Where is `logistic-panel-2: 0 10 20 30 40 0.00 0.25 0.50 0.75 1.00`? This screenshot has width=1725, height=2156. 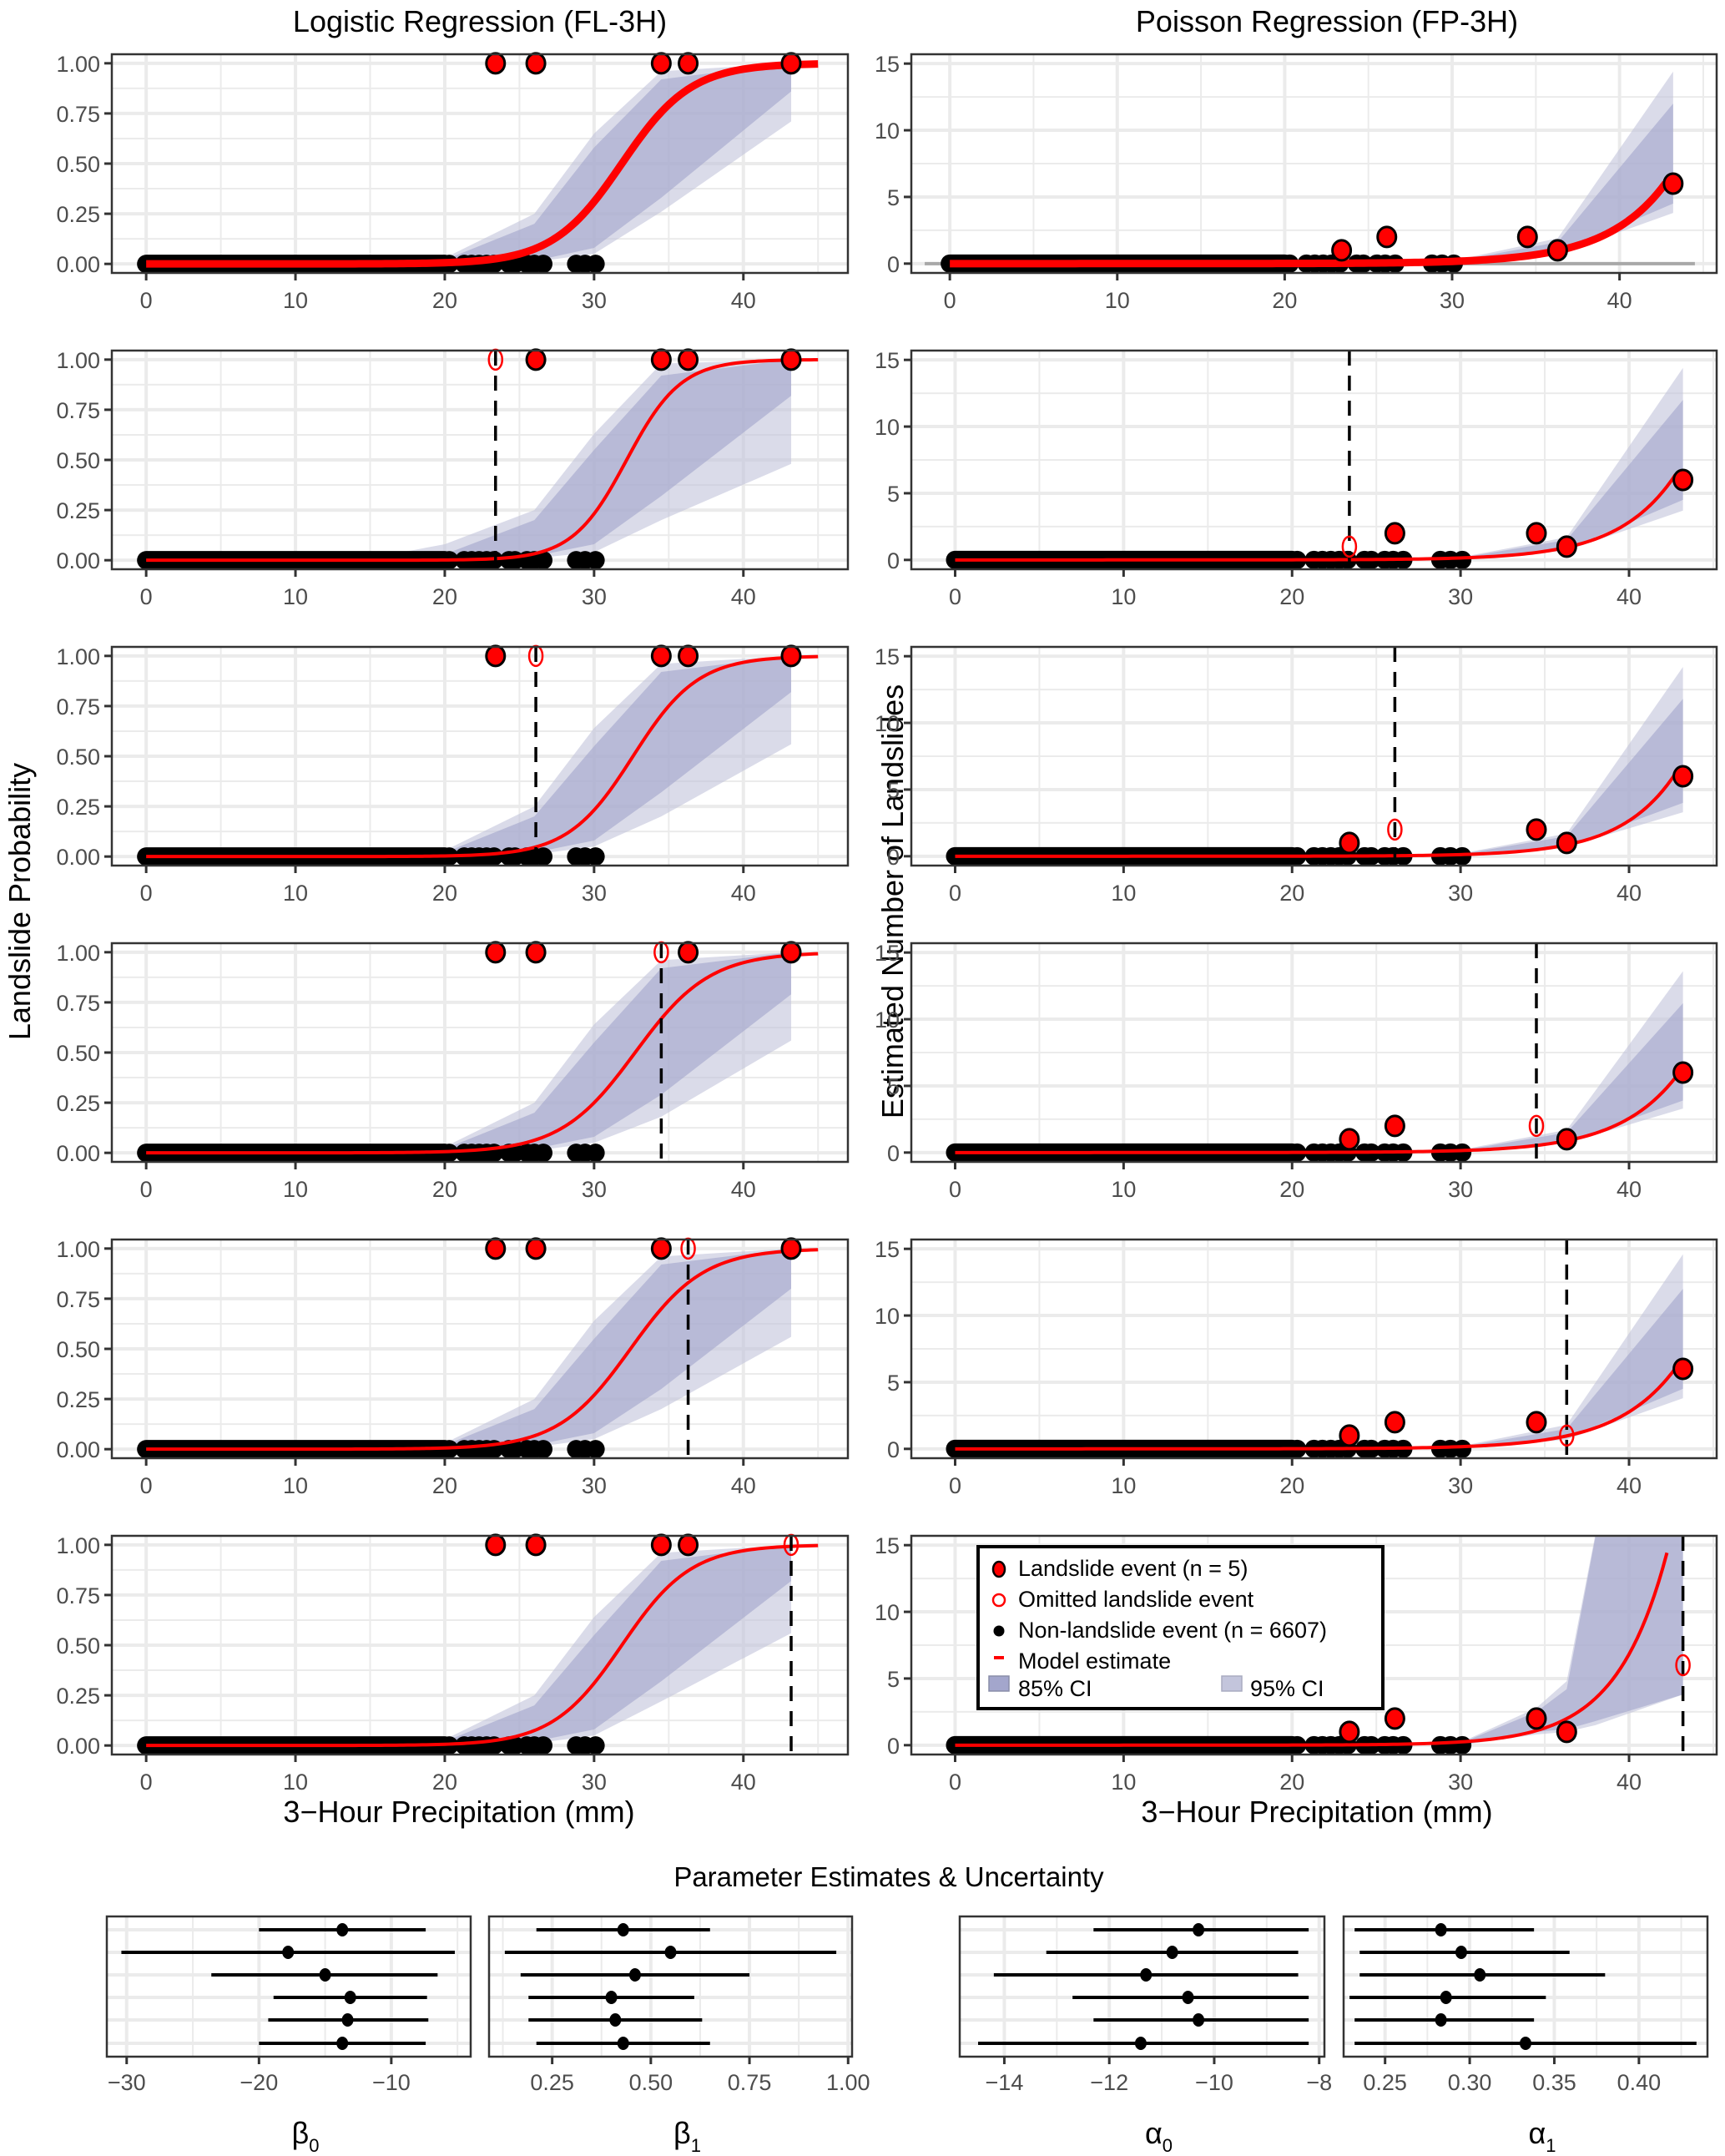
logistic-panel-2: 0 10 20 30 40 0.00 0.25 0.50 0.75 1.00 is located at coordinates (453, 478).